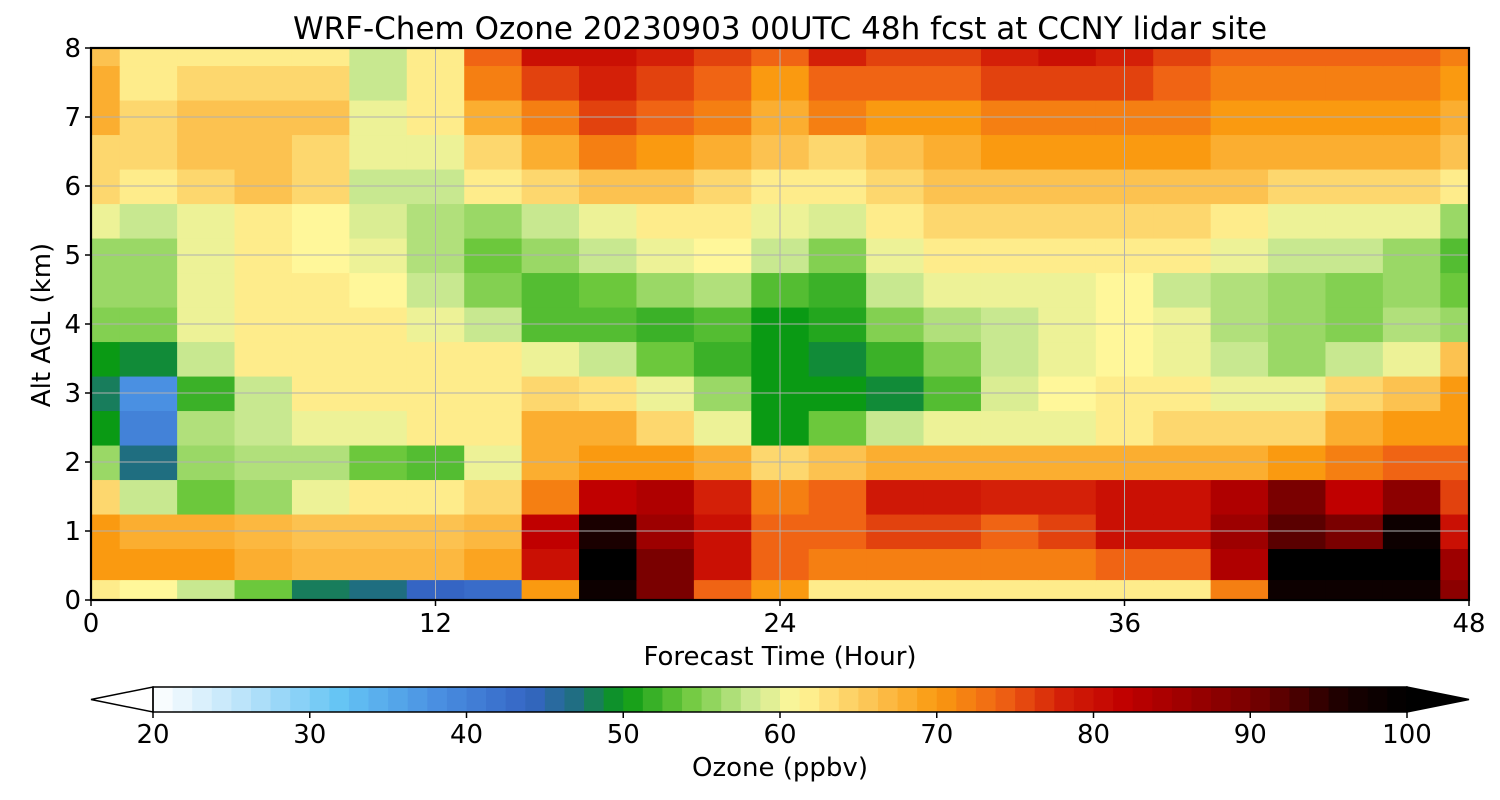 The width and height of the screenshot is (1500, 800). I want to click on x-axis: 0 12 24 36 48, so click(784, 619).